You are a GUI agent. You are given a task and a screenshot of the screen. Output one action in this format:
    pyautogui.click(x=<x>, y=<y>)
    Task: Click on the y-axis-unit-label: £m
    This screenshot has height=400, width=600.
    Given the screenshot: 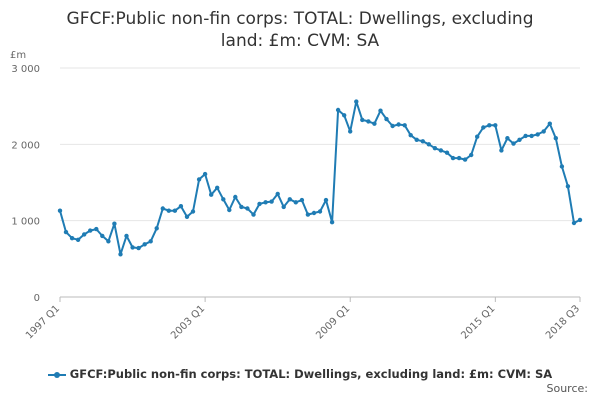 What is the action you would take?
    pyautogui.click(x=18, y=55)
    